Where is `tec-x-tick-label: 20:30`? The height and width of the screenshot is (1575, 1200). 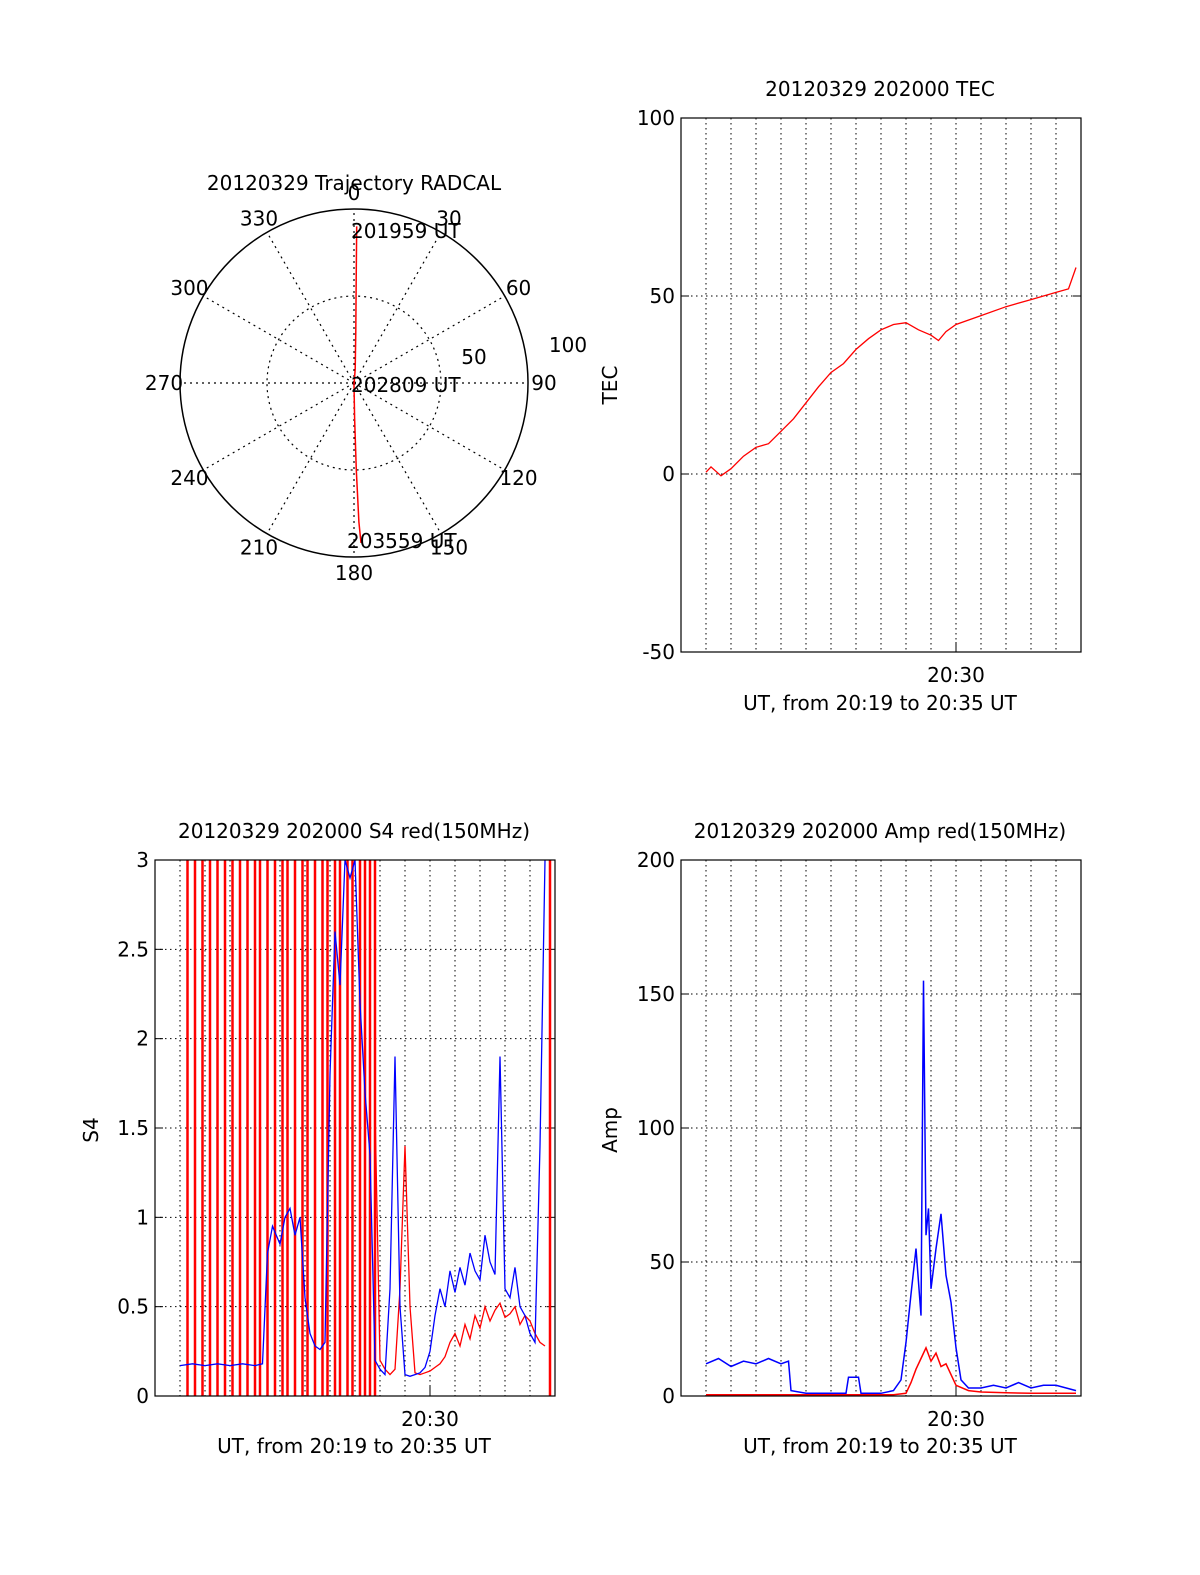 tec-x-tick-label: 20:30 is located at coordinates (956, 675).